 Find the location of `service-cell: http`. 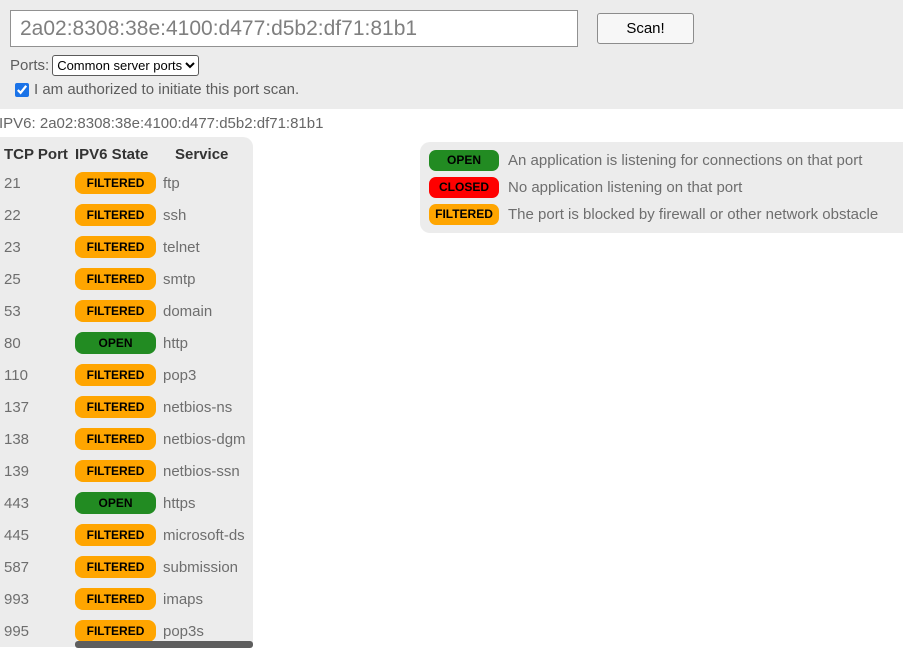

service-cell: http is located at coordinates (176, 343).